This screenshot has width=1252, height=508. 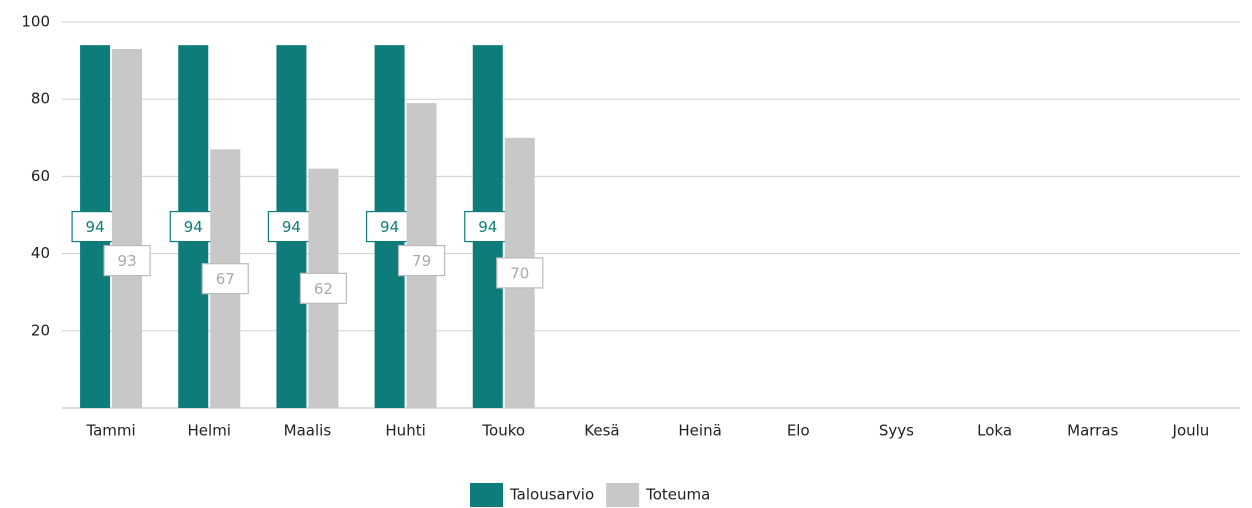 I want to click on data-label: 79, so click(x=421, y=261).